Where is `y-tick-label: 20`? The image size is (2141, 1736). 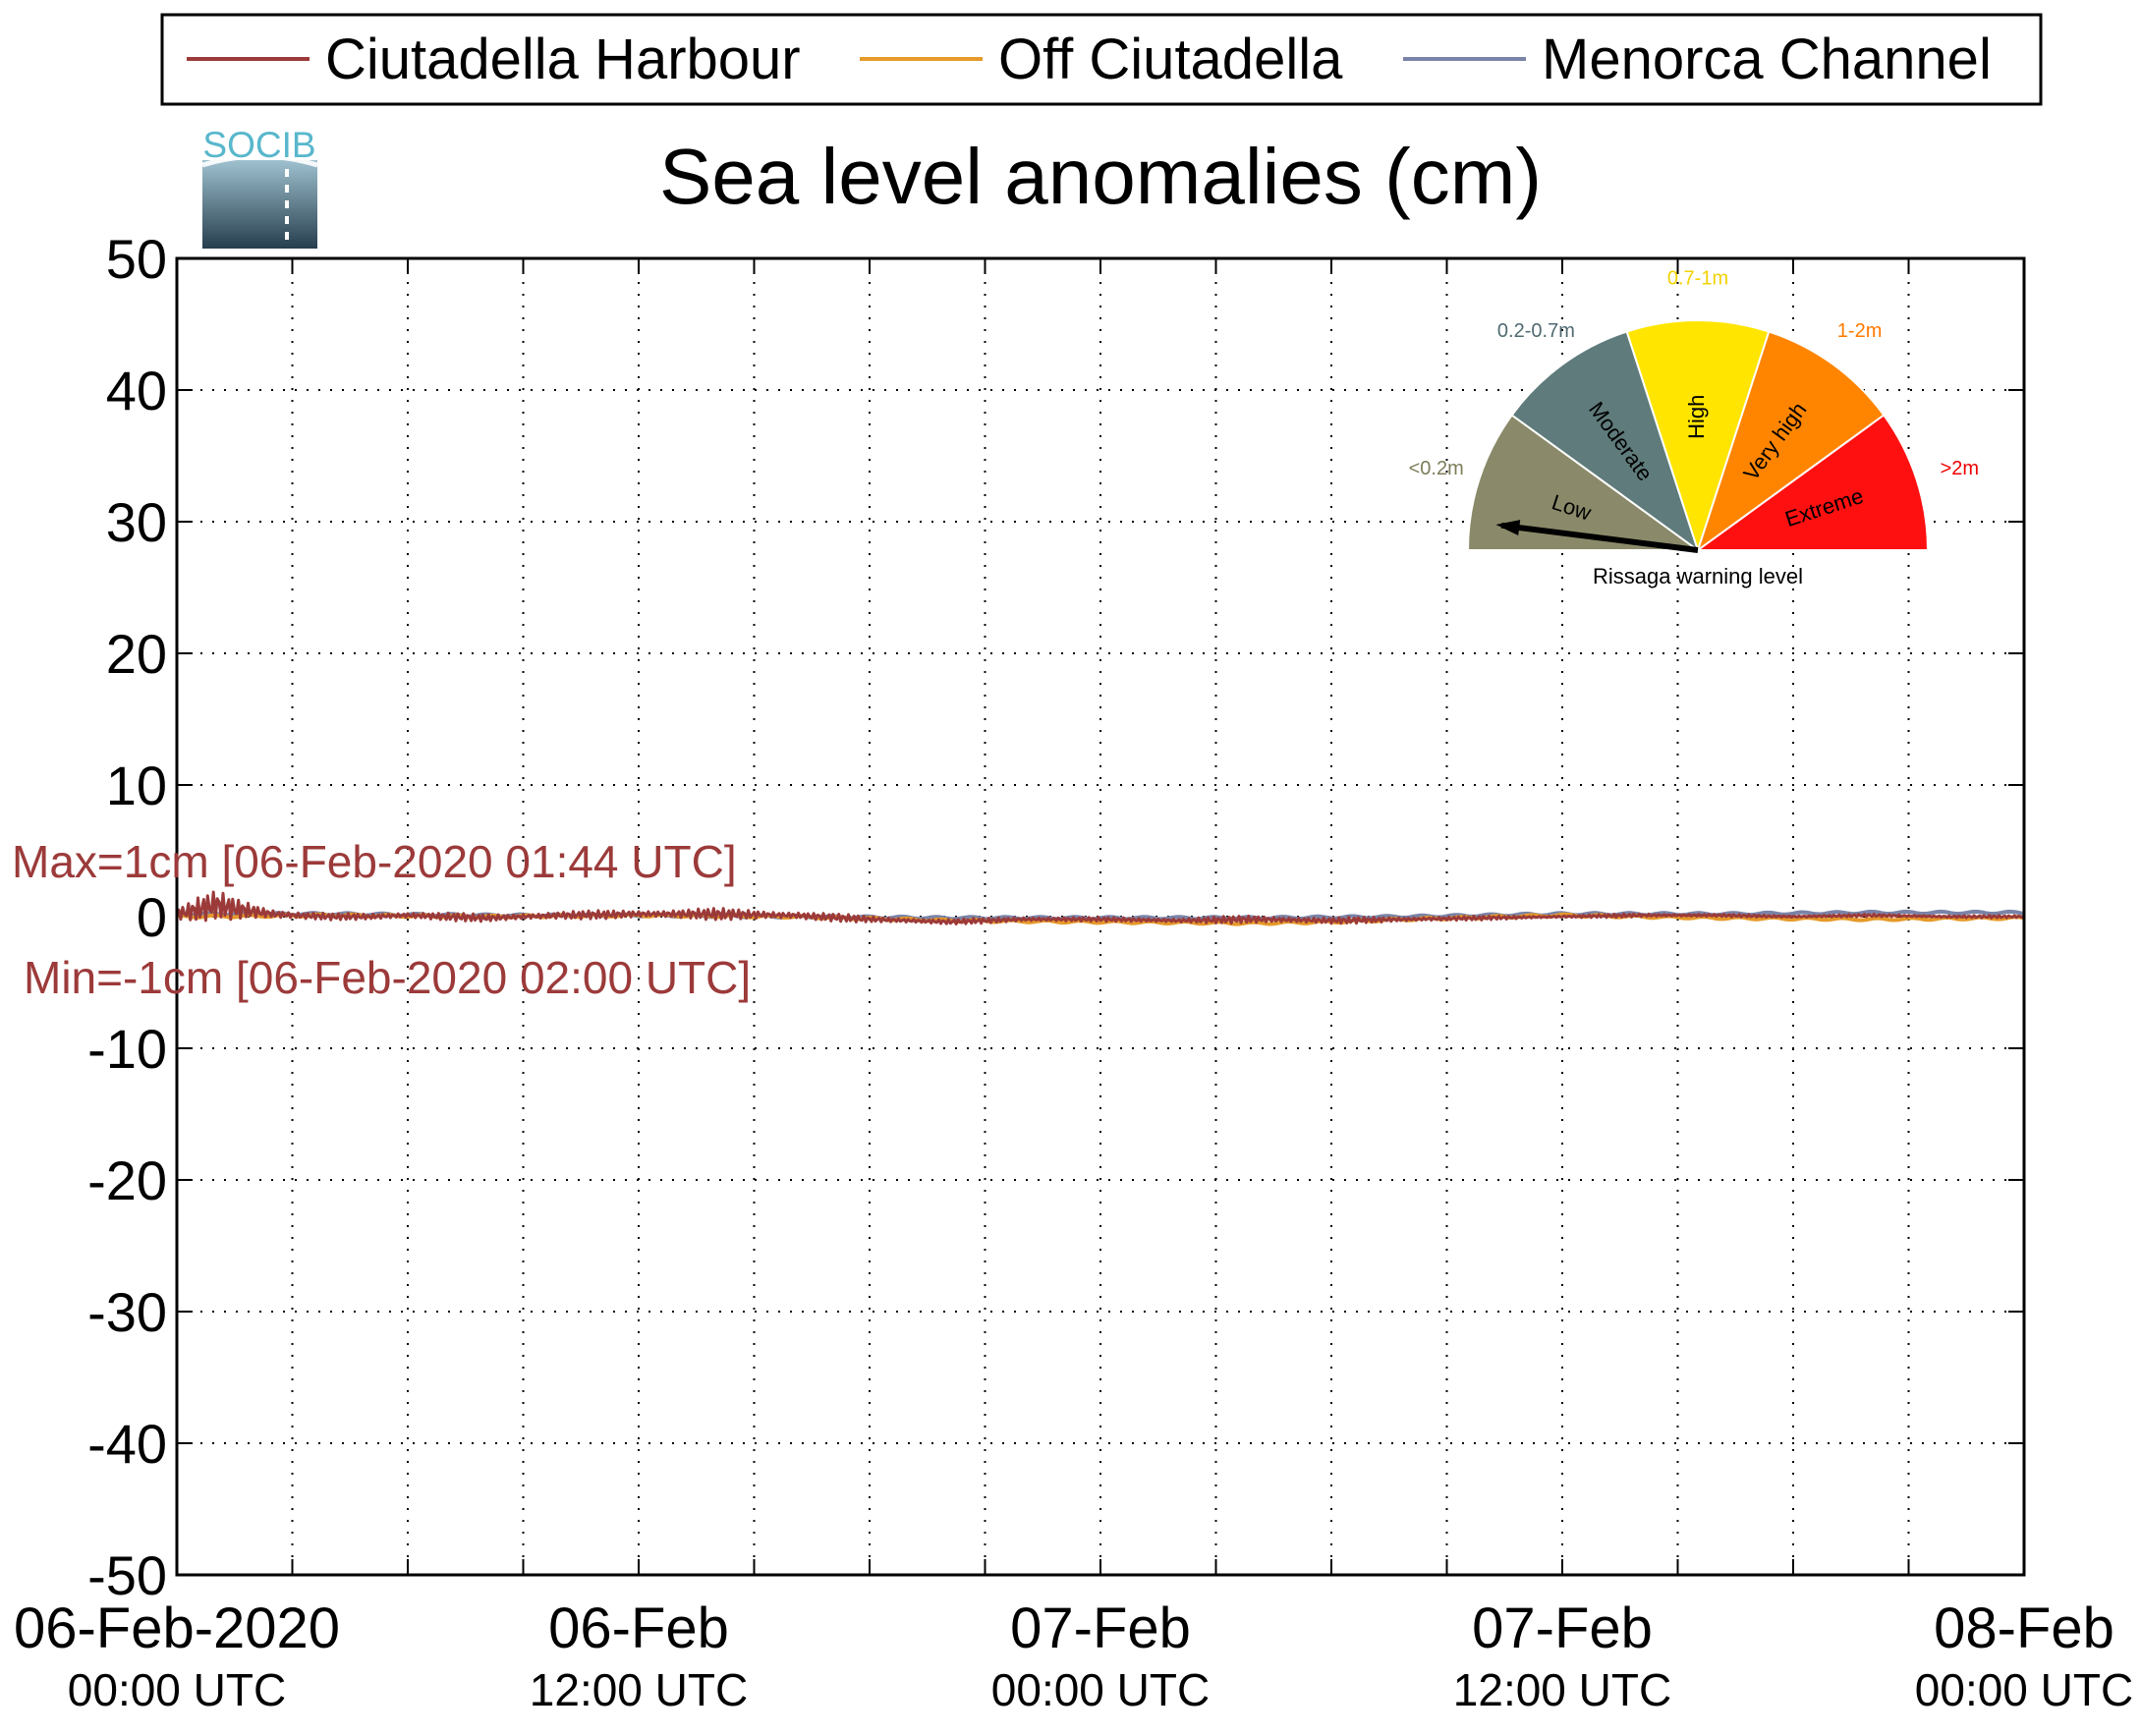
y-tick-label: 20 is located at coordinates (136, 654).